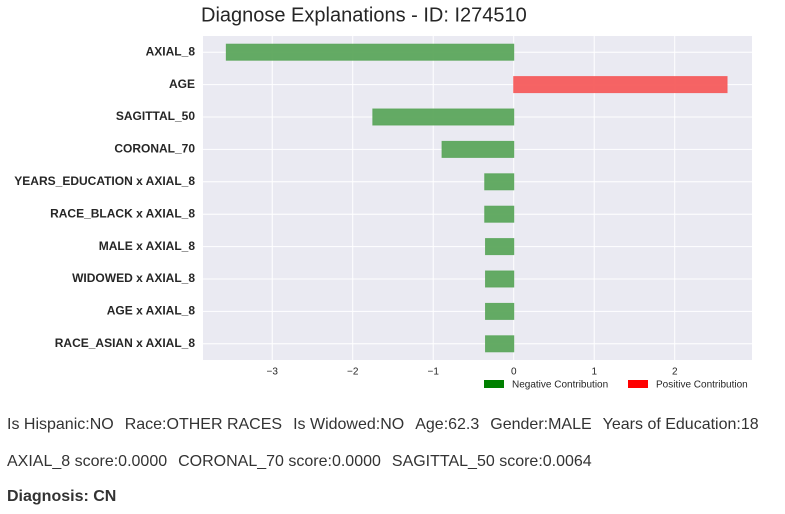  I want to click on y-tick-label: SAGITTAL_50, so click(155, 116).